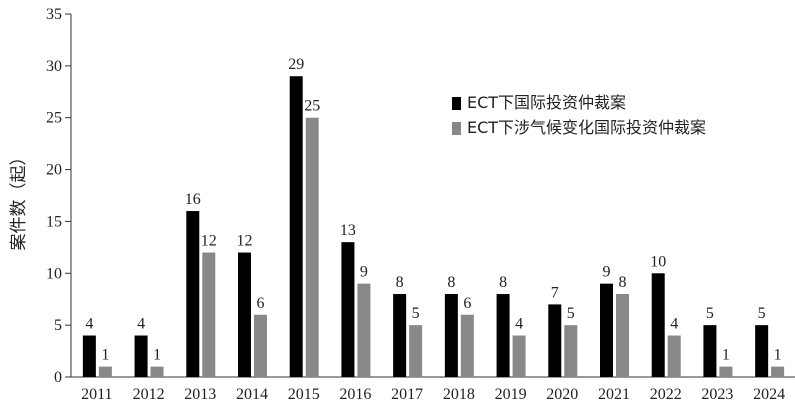 This screenshot has width=795, height=408. What do you see at coordinates (193, 199) in the screenshot?
I see `data-label-ect: 16` at bounding box center [193, 199].